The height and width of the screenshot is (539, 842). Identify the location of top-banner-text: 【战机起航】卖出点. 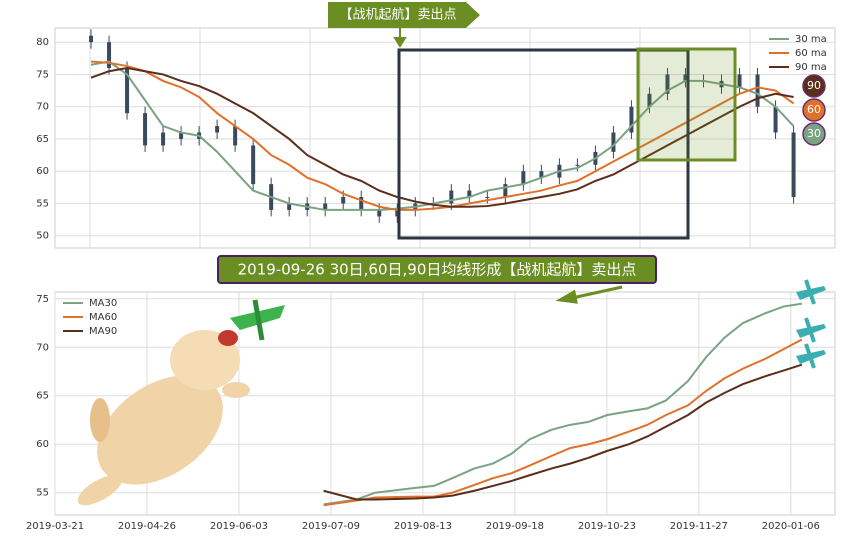
(397, 15).